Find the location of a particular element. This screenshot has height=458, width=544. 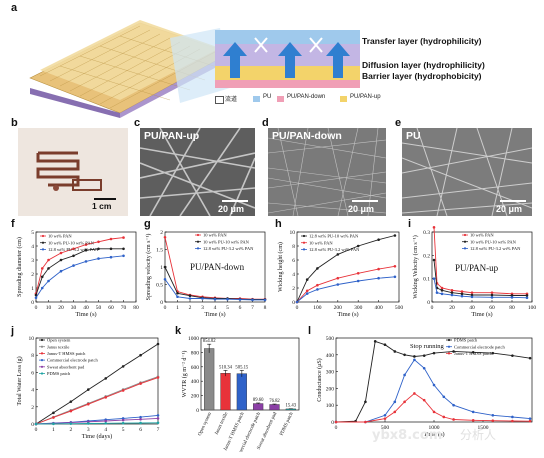

x-tick-label-j: 5 is located at coordinates (123, 430).